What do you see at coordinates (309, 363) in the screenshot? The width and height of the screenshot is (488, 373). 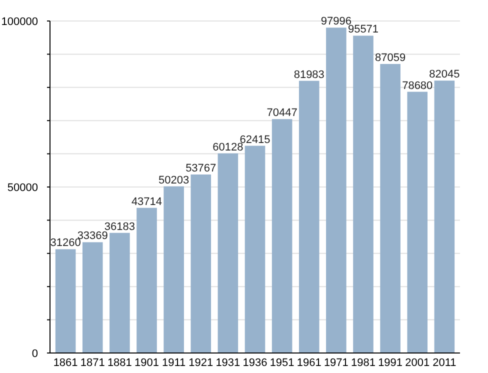 I see `x-tick-label: 1961` at bounding box center [309, 363].